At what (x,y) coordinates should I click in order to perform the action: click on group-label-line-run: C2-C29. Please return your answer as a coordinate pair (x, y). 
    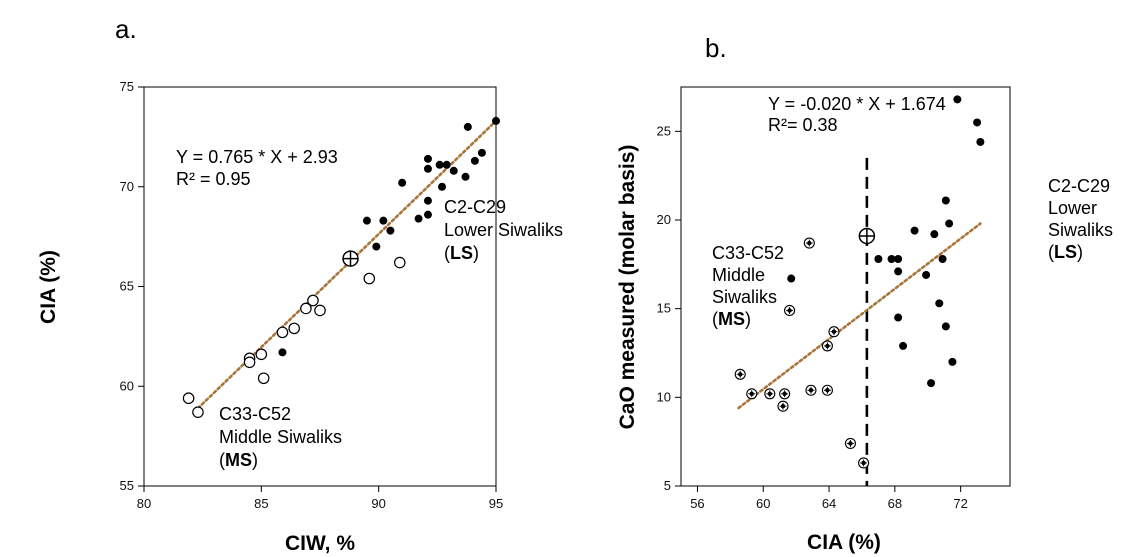
    Looking at the image, I should click on (475, 207).